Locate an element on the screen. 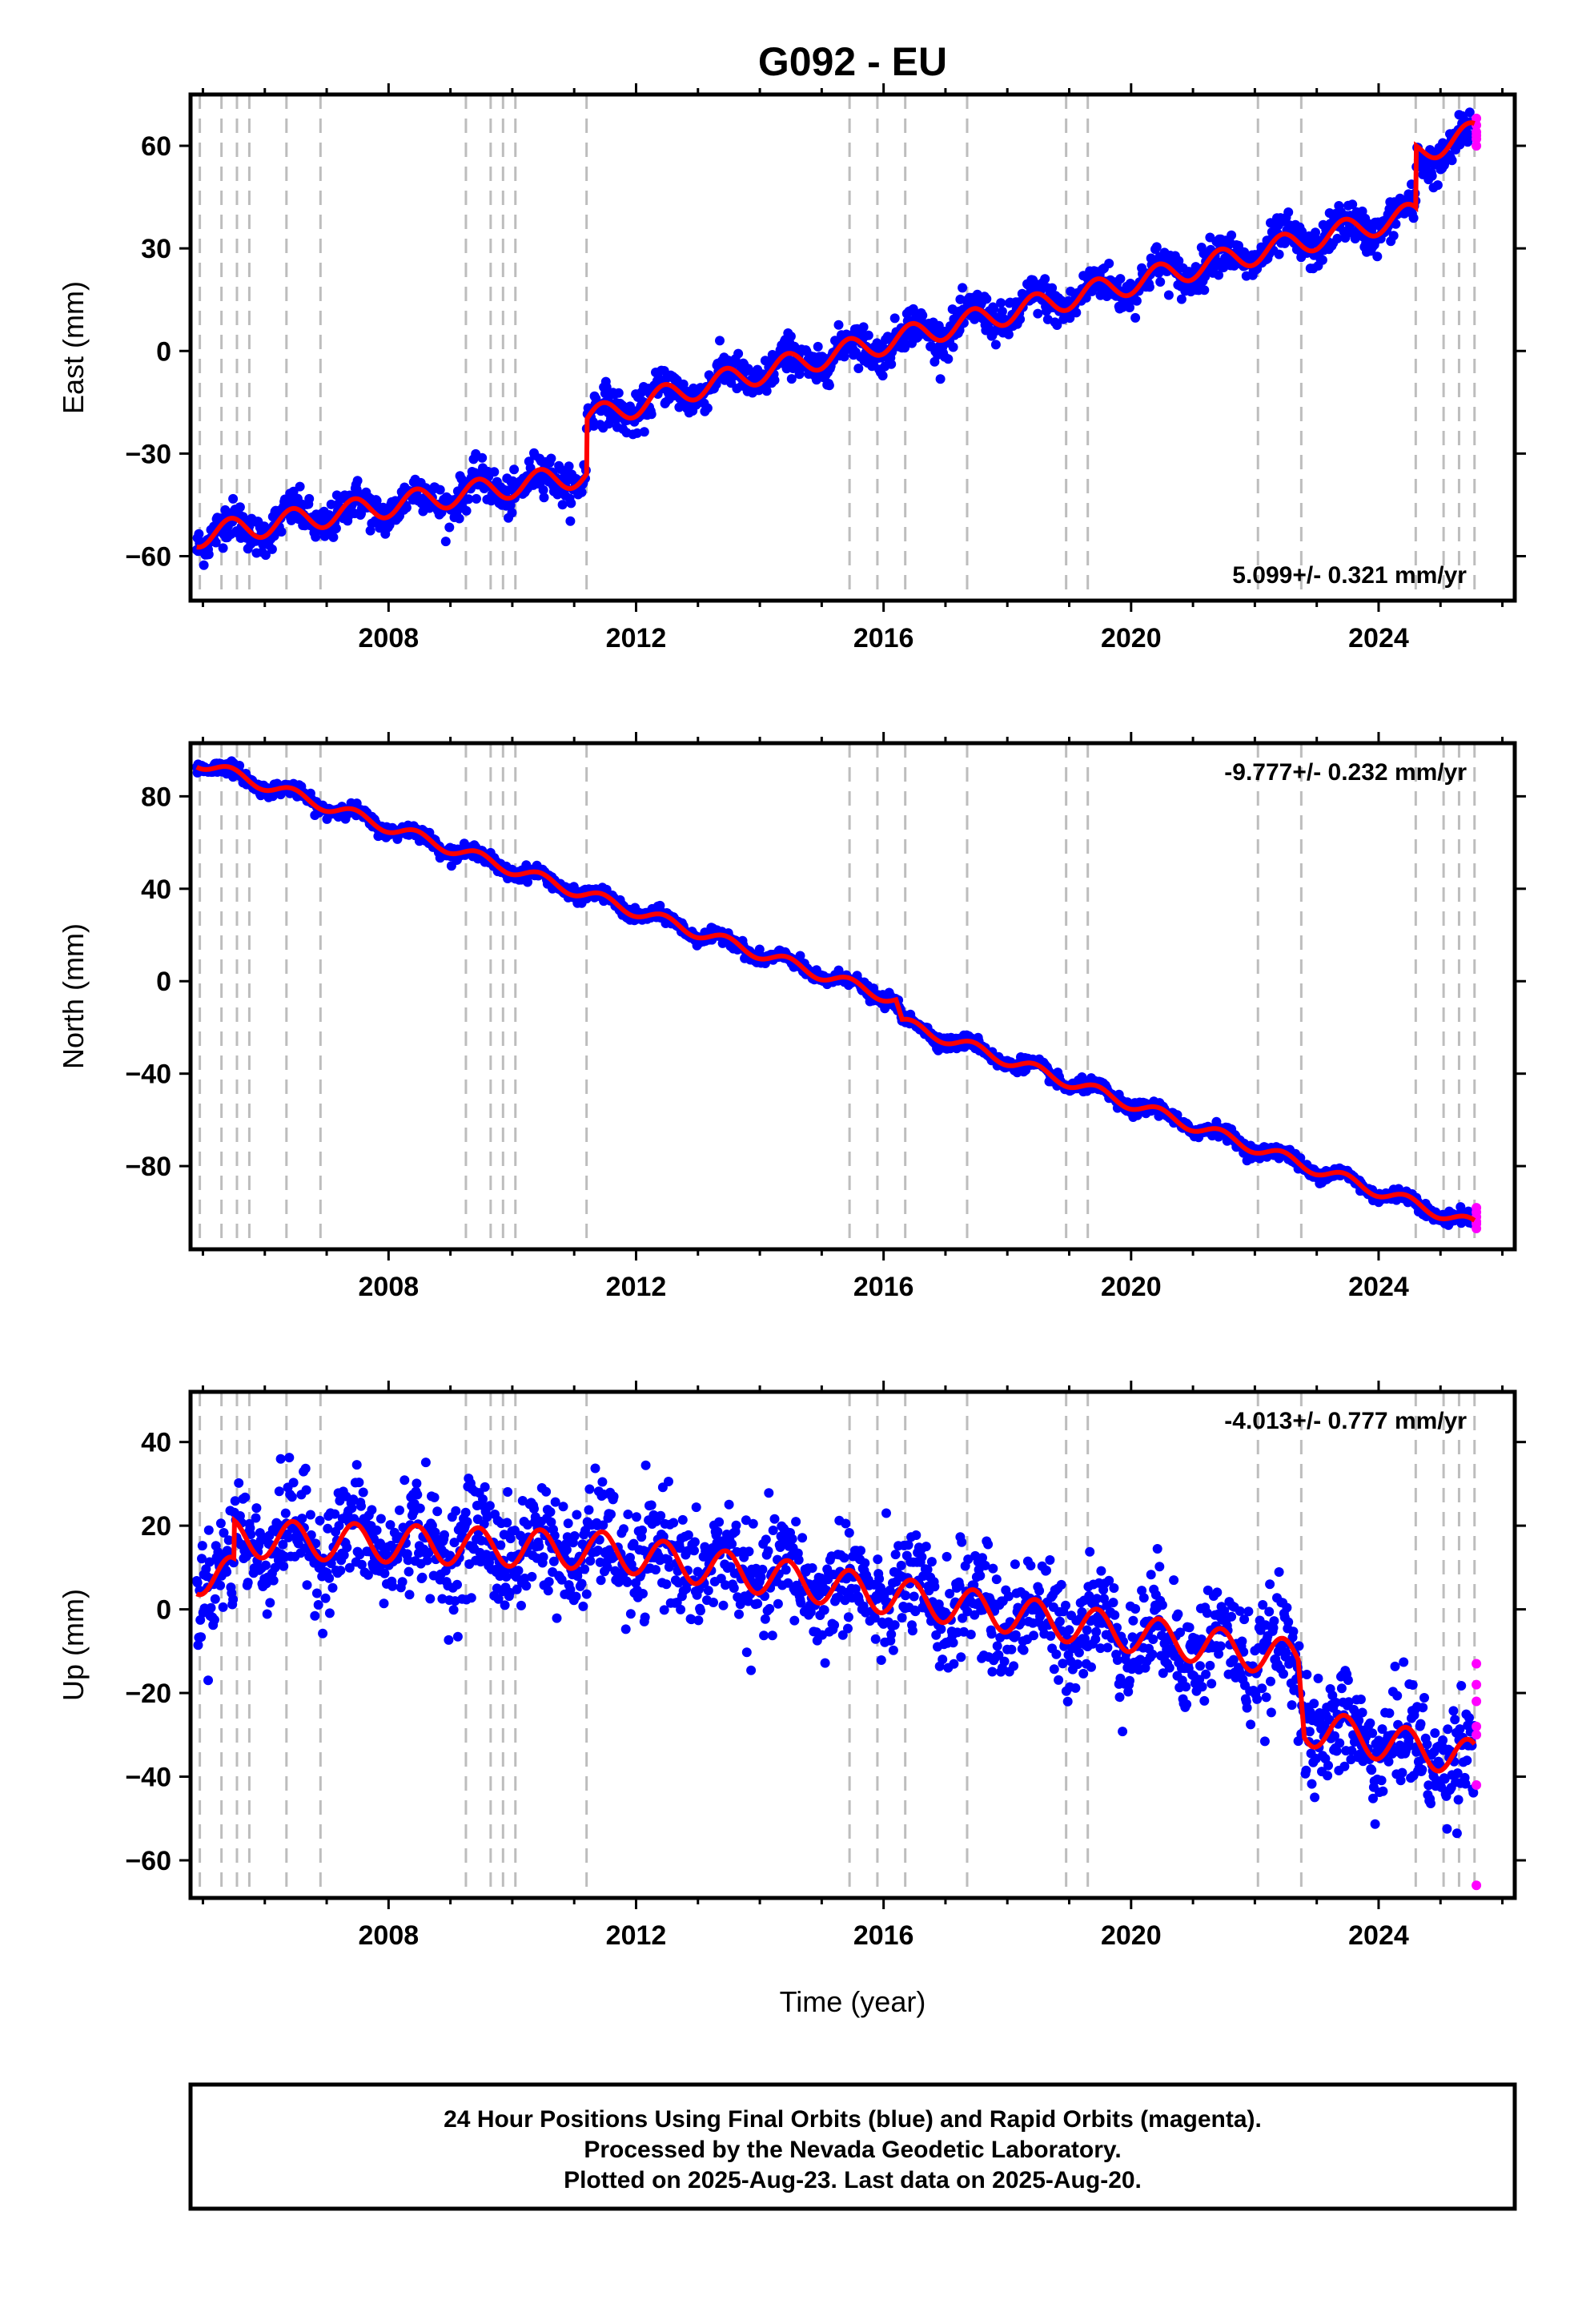  x-tick-label: 2024 is located at coordinates (1379, 638).